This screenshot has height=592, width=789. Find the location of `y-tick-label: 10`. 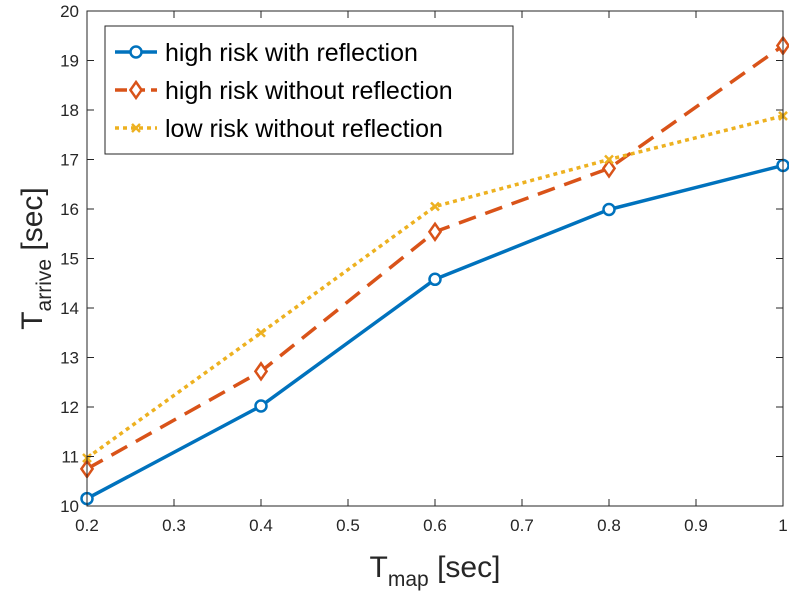

y-tick-label: 10 is located at coordinates (69, 506).